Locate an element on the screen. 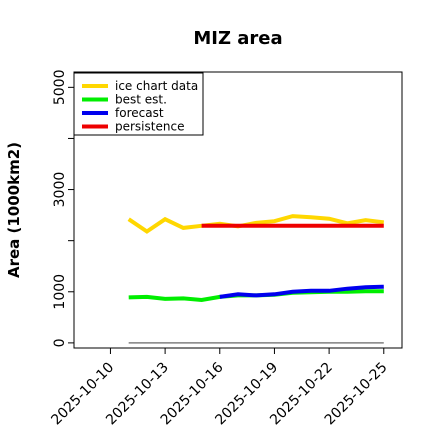 Image resolution: width=440 pixels, height=440 pixels. y-axis: 0 1000 3000 5000 is located at coordinates (63, 208).